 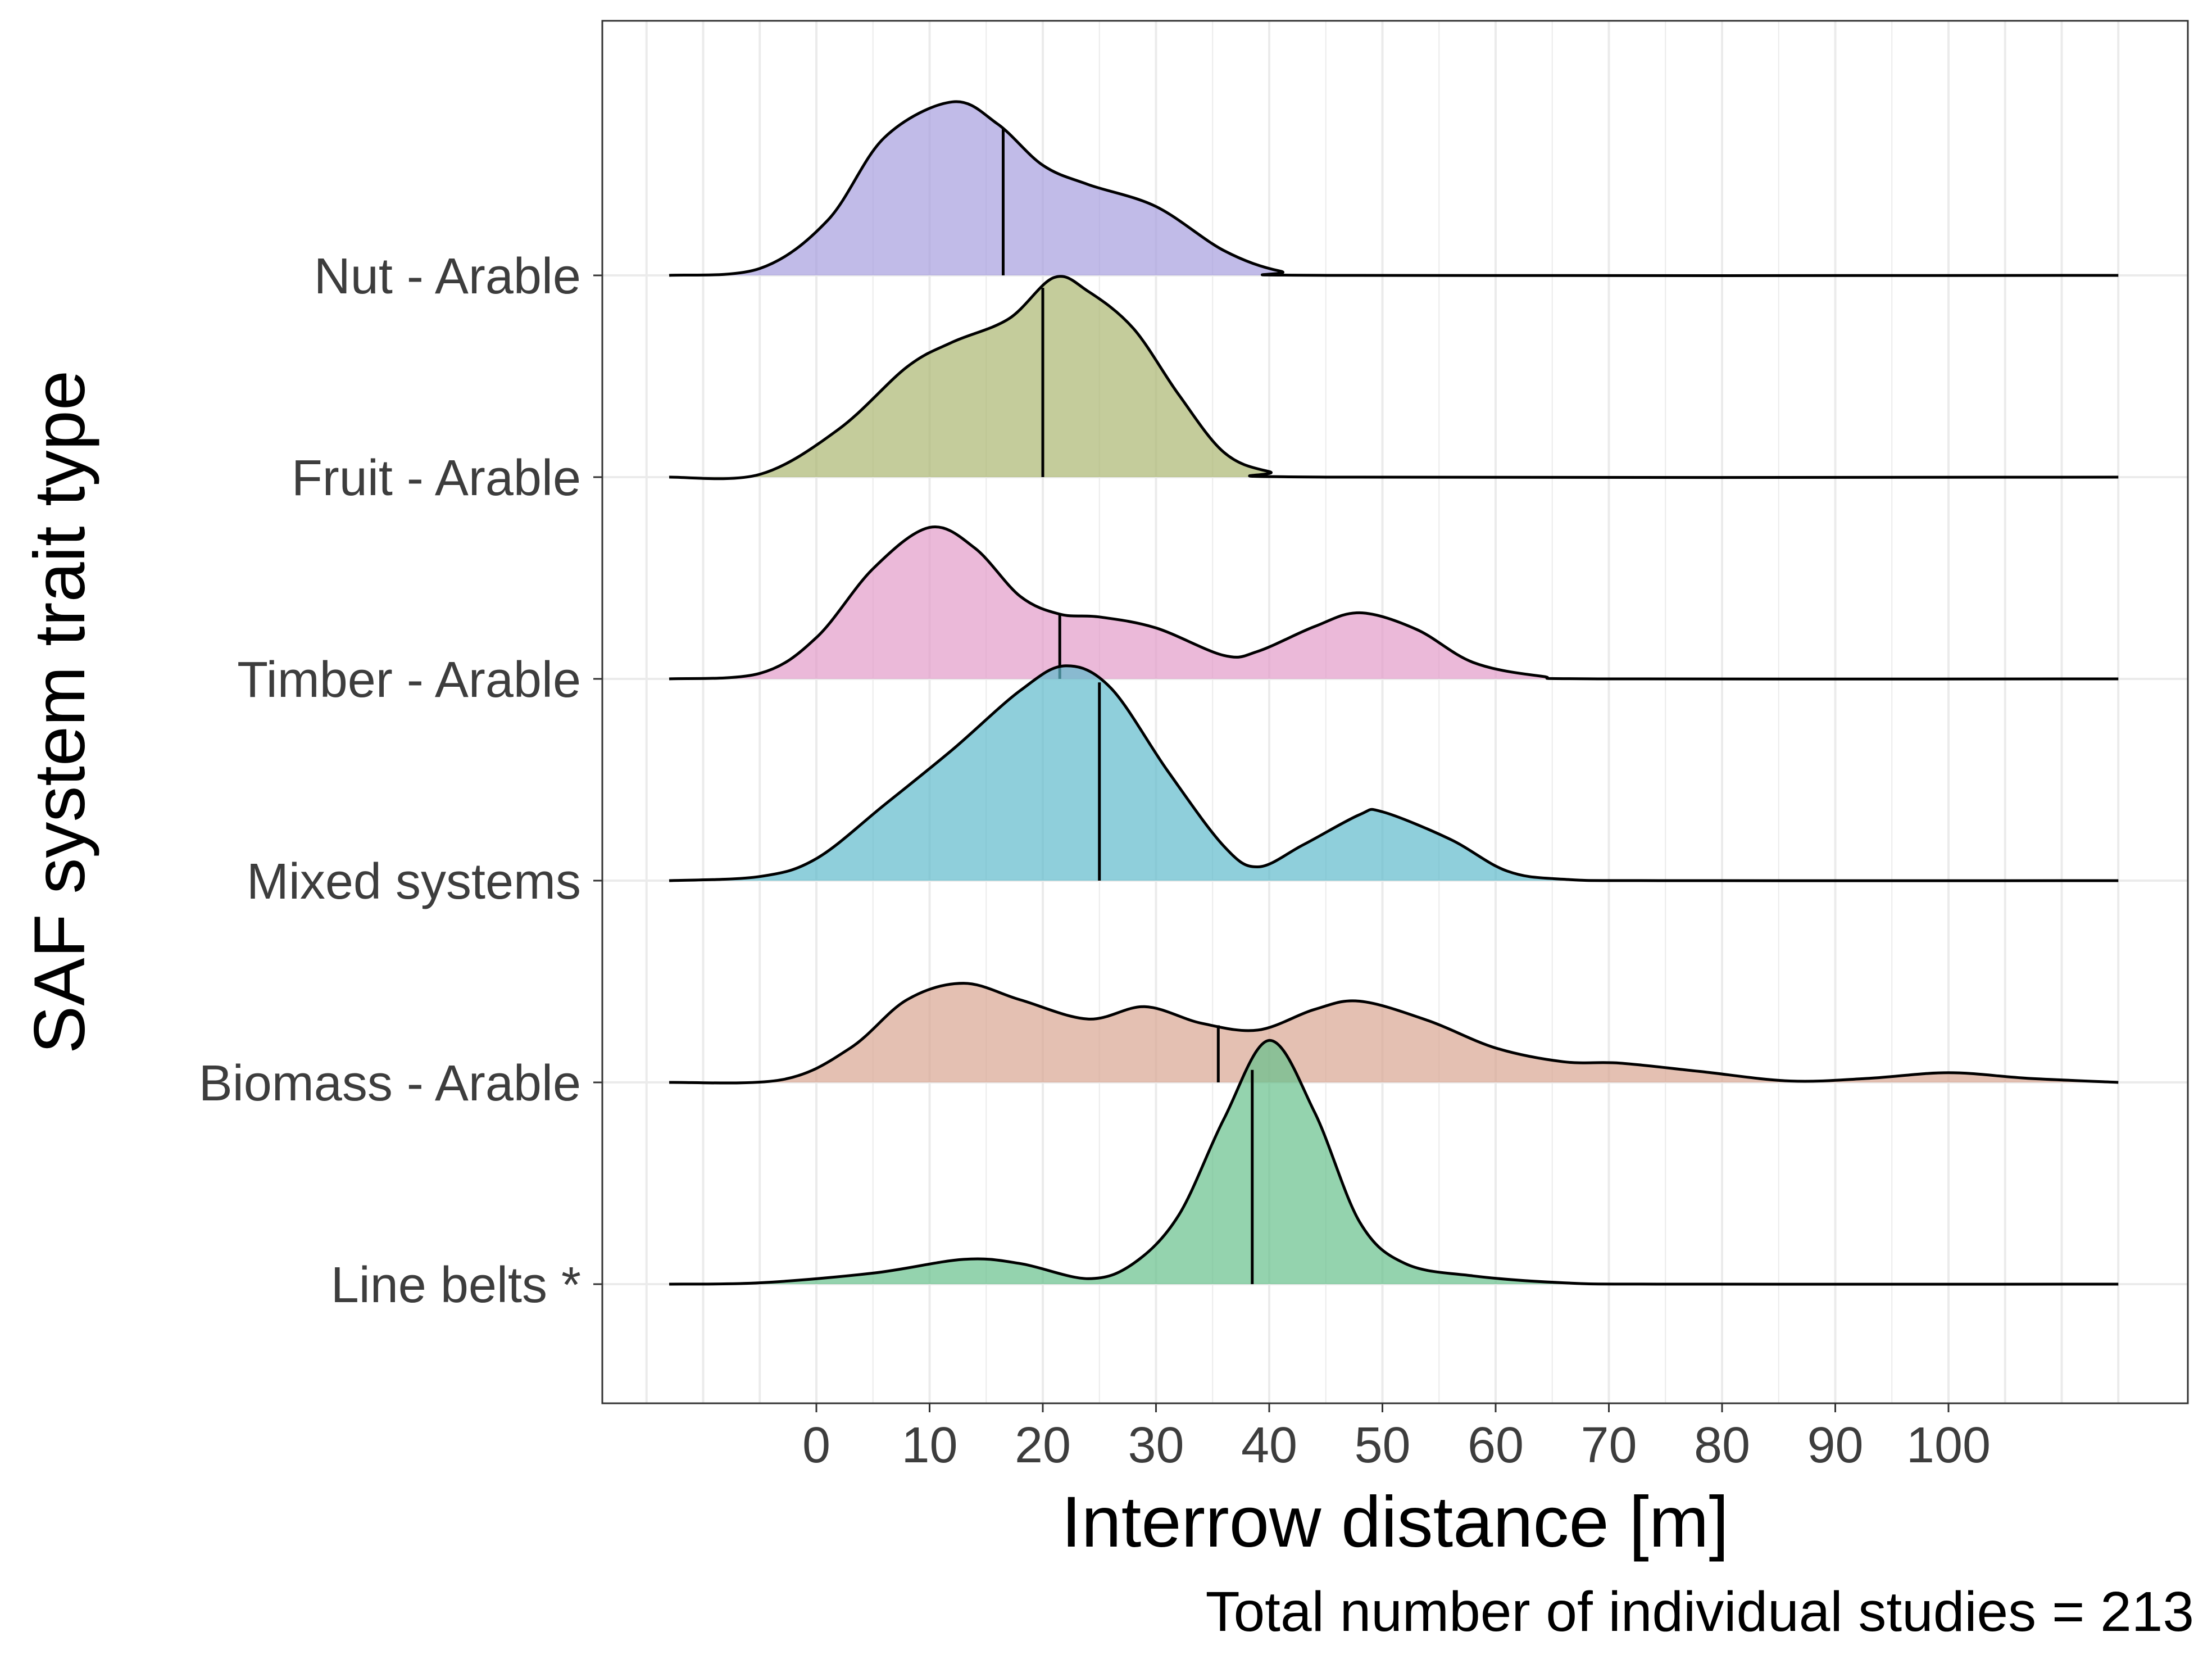 I want to click on x-tick-label: 50, so click(x=1382, y=1446).